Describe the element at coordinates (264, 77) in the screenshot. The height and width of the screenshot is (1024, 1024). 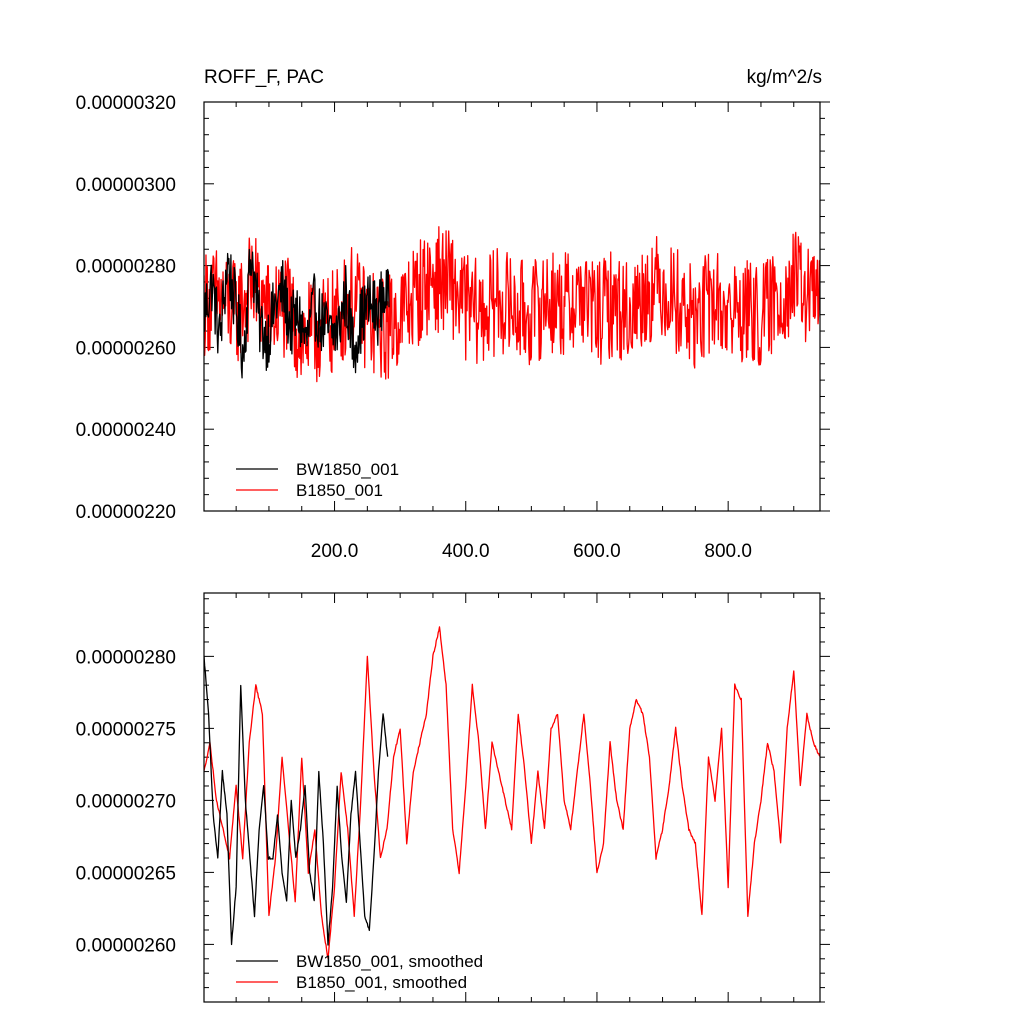
I see `chart-title: ROFF_F, PAC` at that location.